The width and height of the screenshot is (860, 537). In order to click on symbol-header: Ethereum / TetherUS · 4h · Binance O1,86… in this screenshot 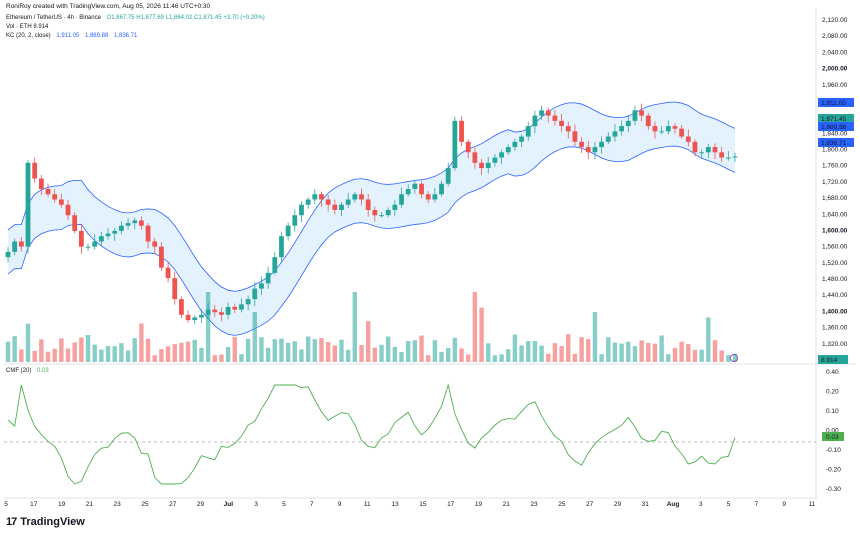, I will do `click(137, 18)`.